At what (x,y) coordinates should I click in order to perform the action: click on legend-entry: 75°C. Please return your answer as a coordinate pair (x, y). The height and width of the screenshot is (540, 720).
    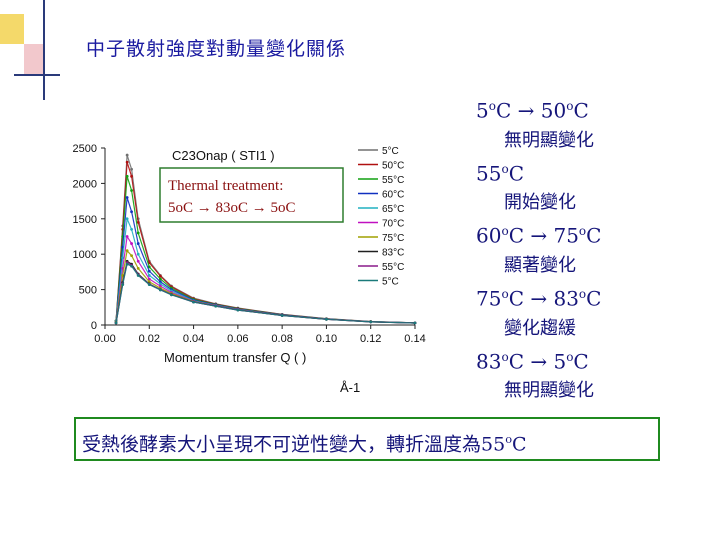
    Looking at the image, I should click on (393, 238).